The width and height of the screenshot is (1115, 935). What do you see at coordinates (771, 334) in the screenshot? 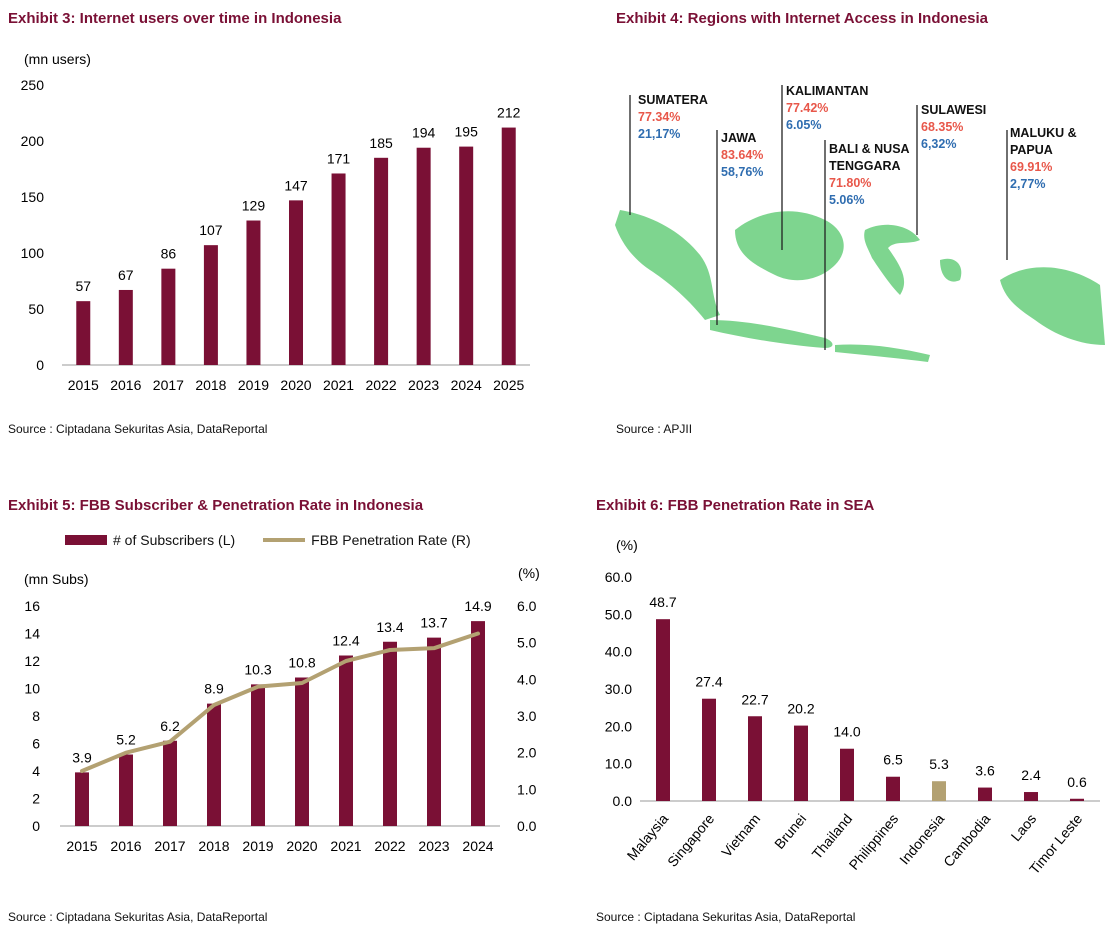
I see `map-jawa` at bounding box center [771, 334].